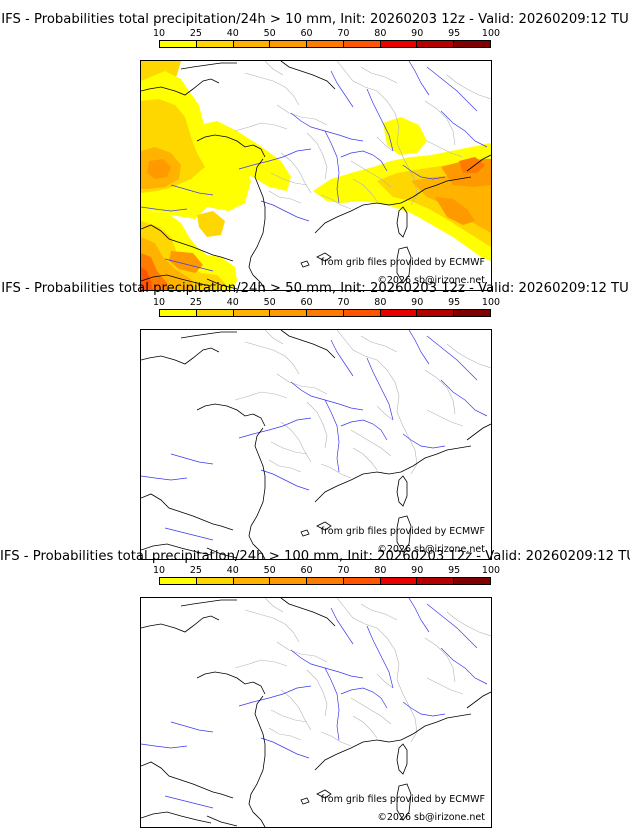 The image size is (630, 828). What do you see at coordinates (404, 534) in the screenshot?
I see `island-sardinia` at bounding box center [404, 534].